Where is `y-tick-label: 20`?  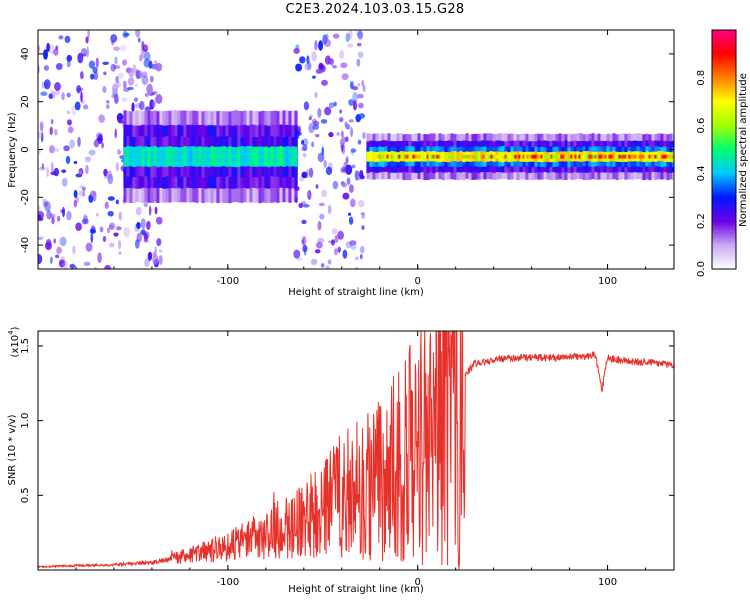 y-tick-label: 20 is located at coordinates (25, 101).